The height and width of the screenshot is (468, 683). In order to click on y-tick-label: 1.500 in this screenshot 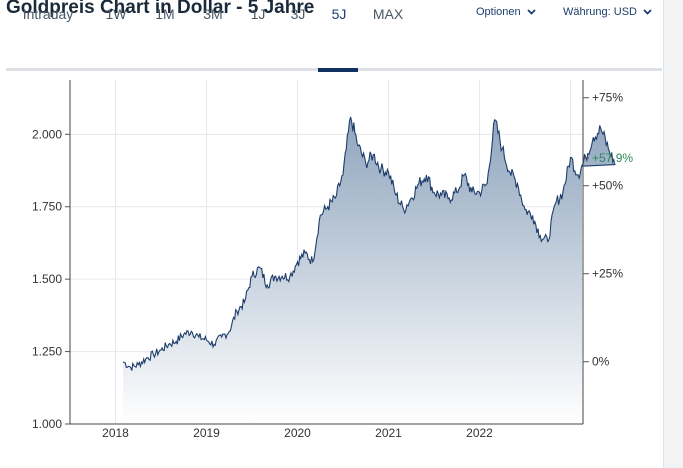, I will do `click(47, 279)`.